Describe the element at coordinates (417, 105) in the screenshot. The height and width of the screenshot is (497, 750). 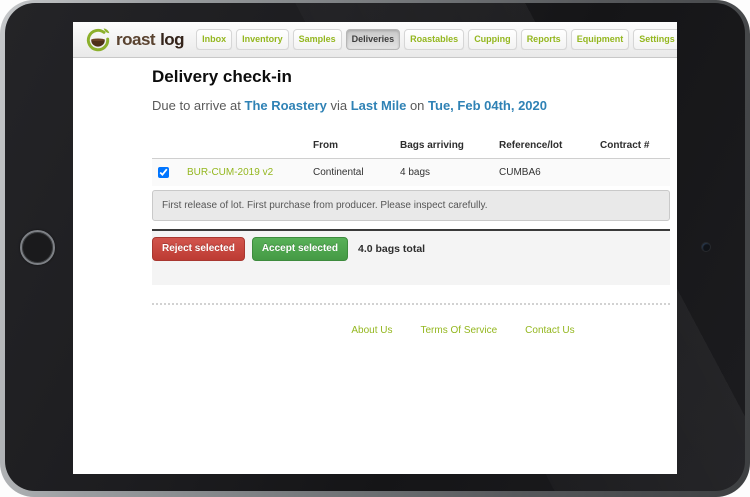
I see `on-word: on` at that location.